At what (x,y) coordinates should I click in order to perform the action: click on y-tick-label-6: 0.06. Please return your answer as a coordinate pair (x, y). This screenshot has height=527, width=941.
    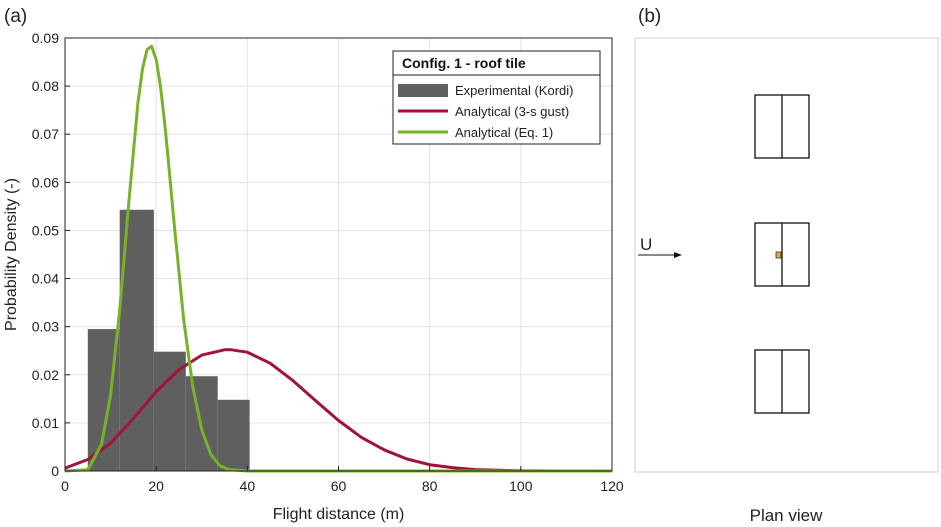
    Looking at the image, I should click on (45, 182).